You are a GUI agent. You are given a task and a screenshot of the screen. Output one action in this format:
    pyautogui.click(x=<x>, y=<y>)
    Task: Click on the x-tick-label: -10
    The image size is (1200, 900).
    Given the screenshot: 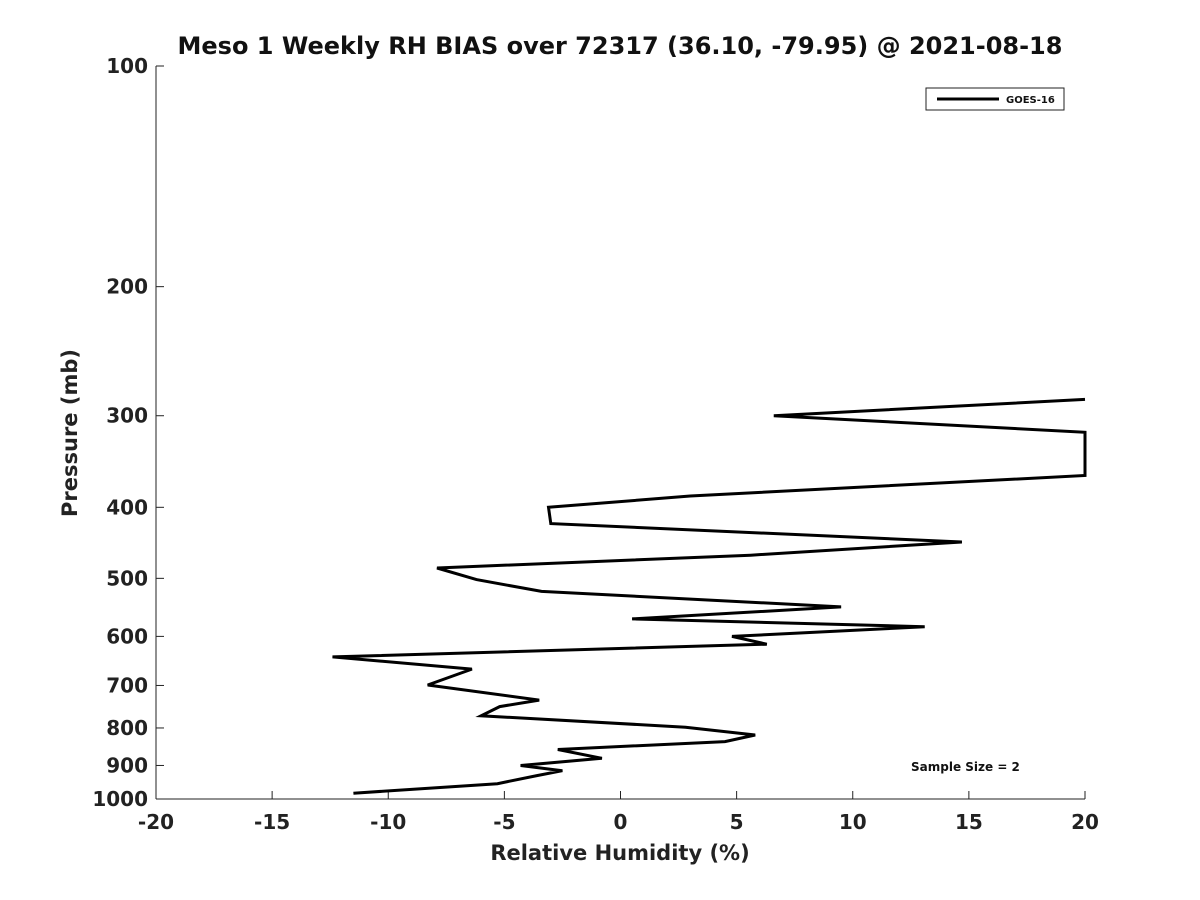 What is the action you would take?
    pyautogui.click(x=388, y=822)
    